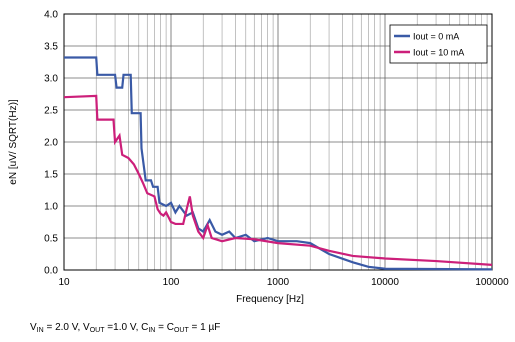 The height and width of the screenshot is (342, 515). What do you see at coordinates (51, 15) in the screenshot?
I see `y-tick-label: 4.0` at bounding box center [51, 15].